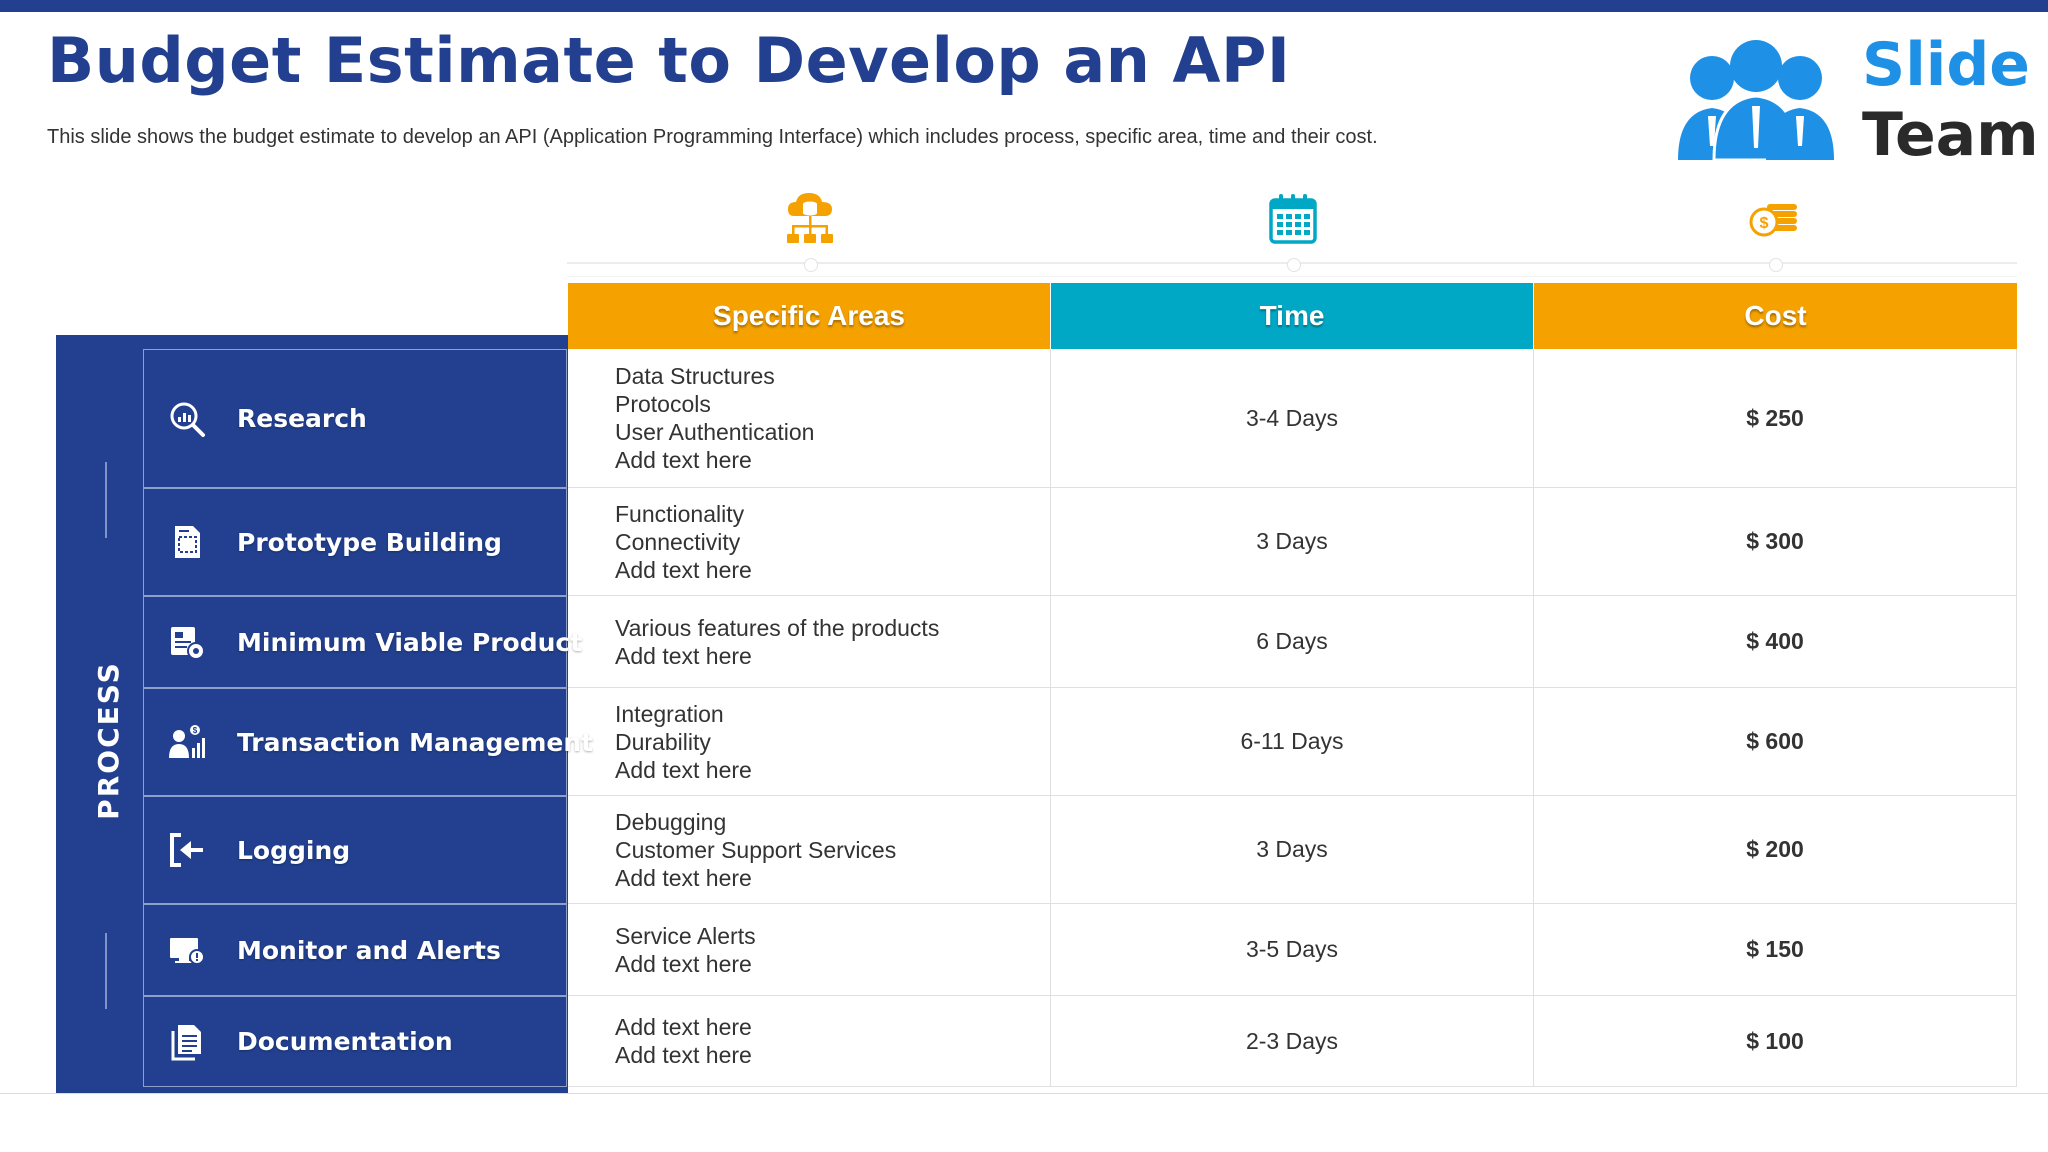 The height and width of the screenshot is (1152, 2048). I want to click on time-cell: 3-5 Days, so click(1292, 950).